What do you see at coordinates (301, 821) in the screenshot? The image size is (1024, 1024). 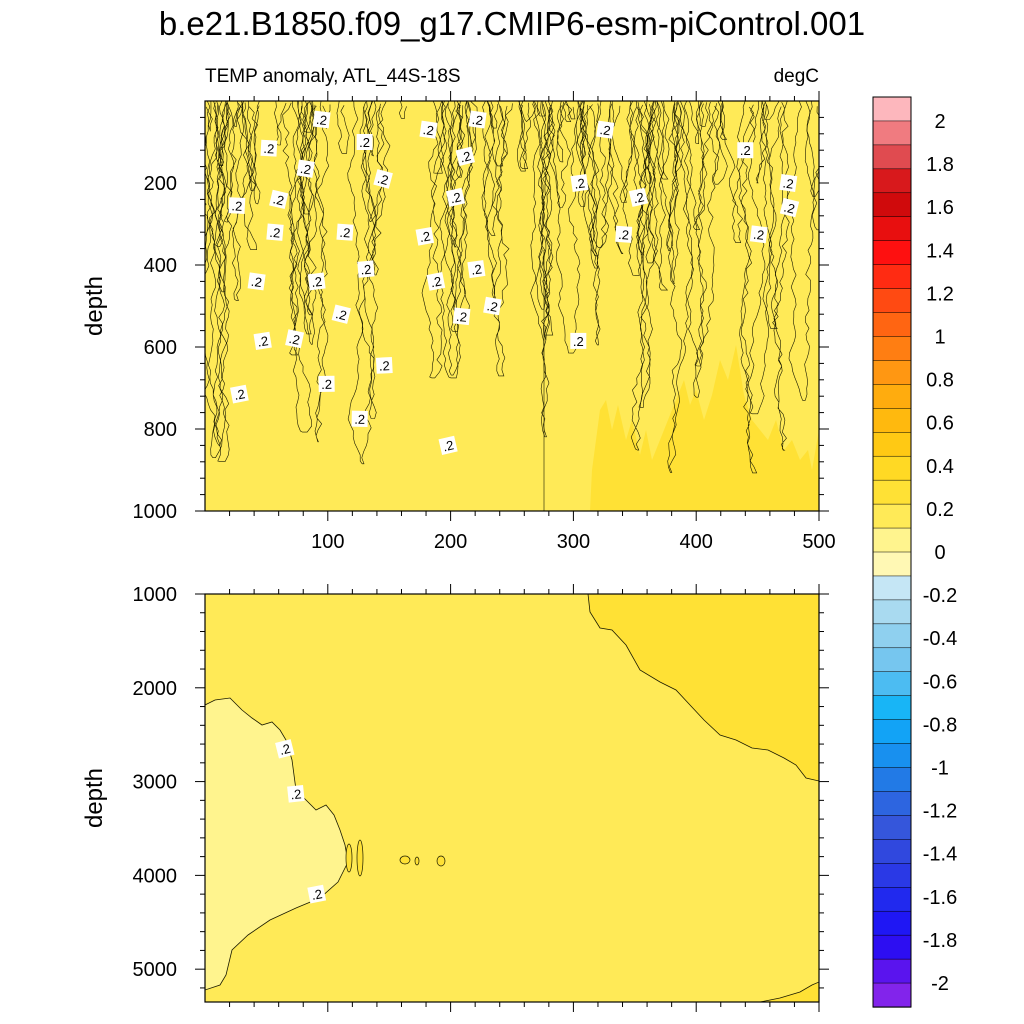 I see `bottom-contour-labels: .2 .2 .2` at bounding box center [301, 821].